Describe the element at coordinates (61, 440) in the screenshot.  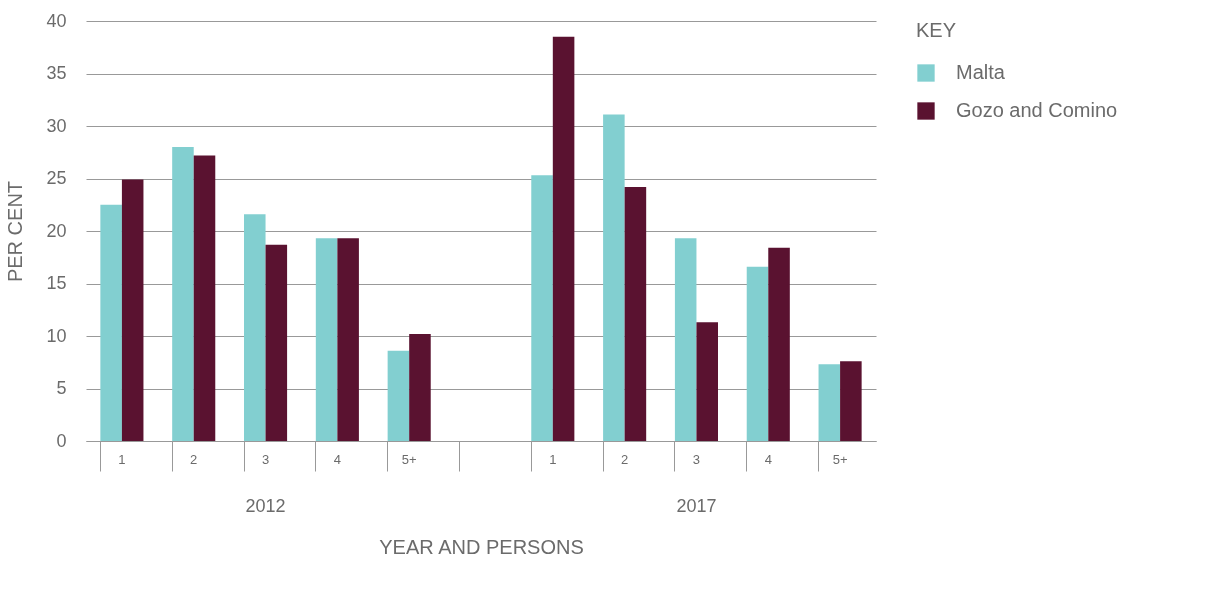
I see `y-tick-label: 0` at that location.